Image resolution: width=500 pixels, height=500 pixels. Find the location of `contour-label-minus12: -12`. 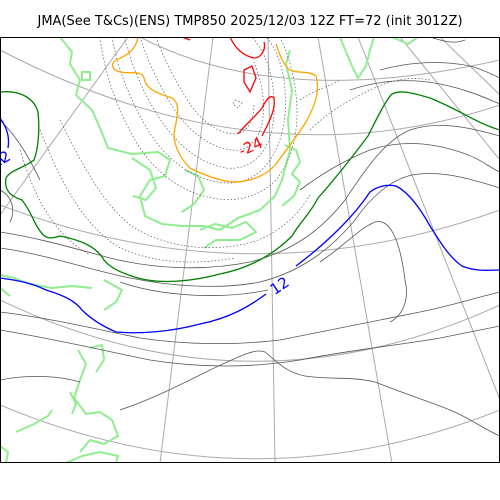

contour-label-minus12: -12 is located at coordinates (7, 161).